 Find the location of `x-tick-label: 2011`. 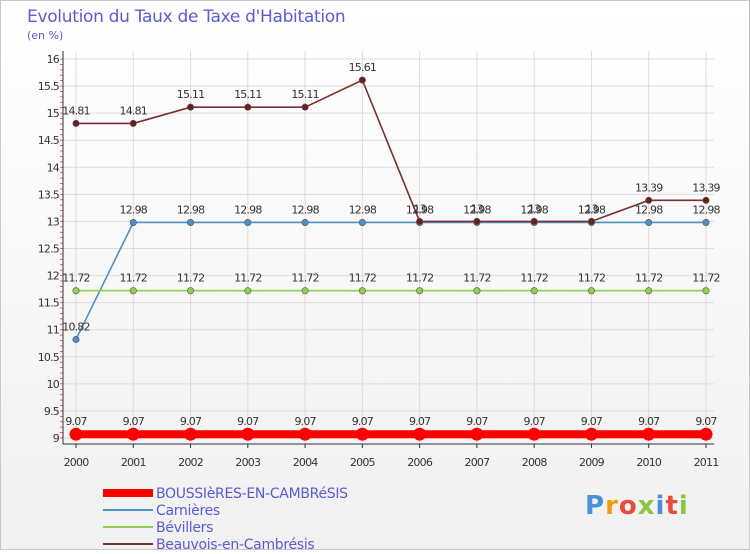

x-tick-label: 2011 is located at coordinates (706, 462).